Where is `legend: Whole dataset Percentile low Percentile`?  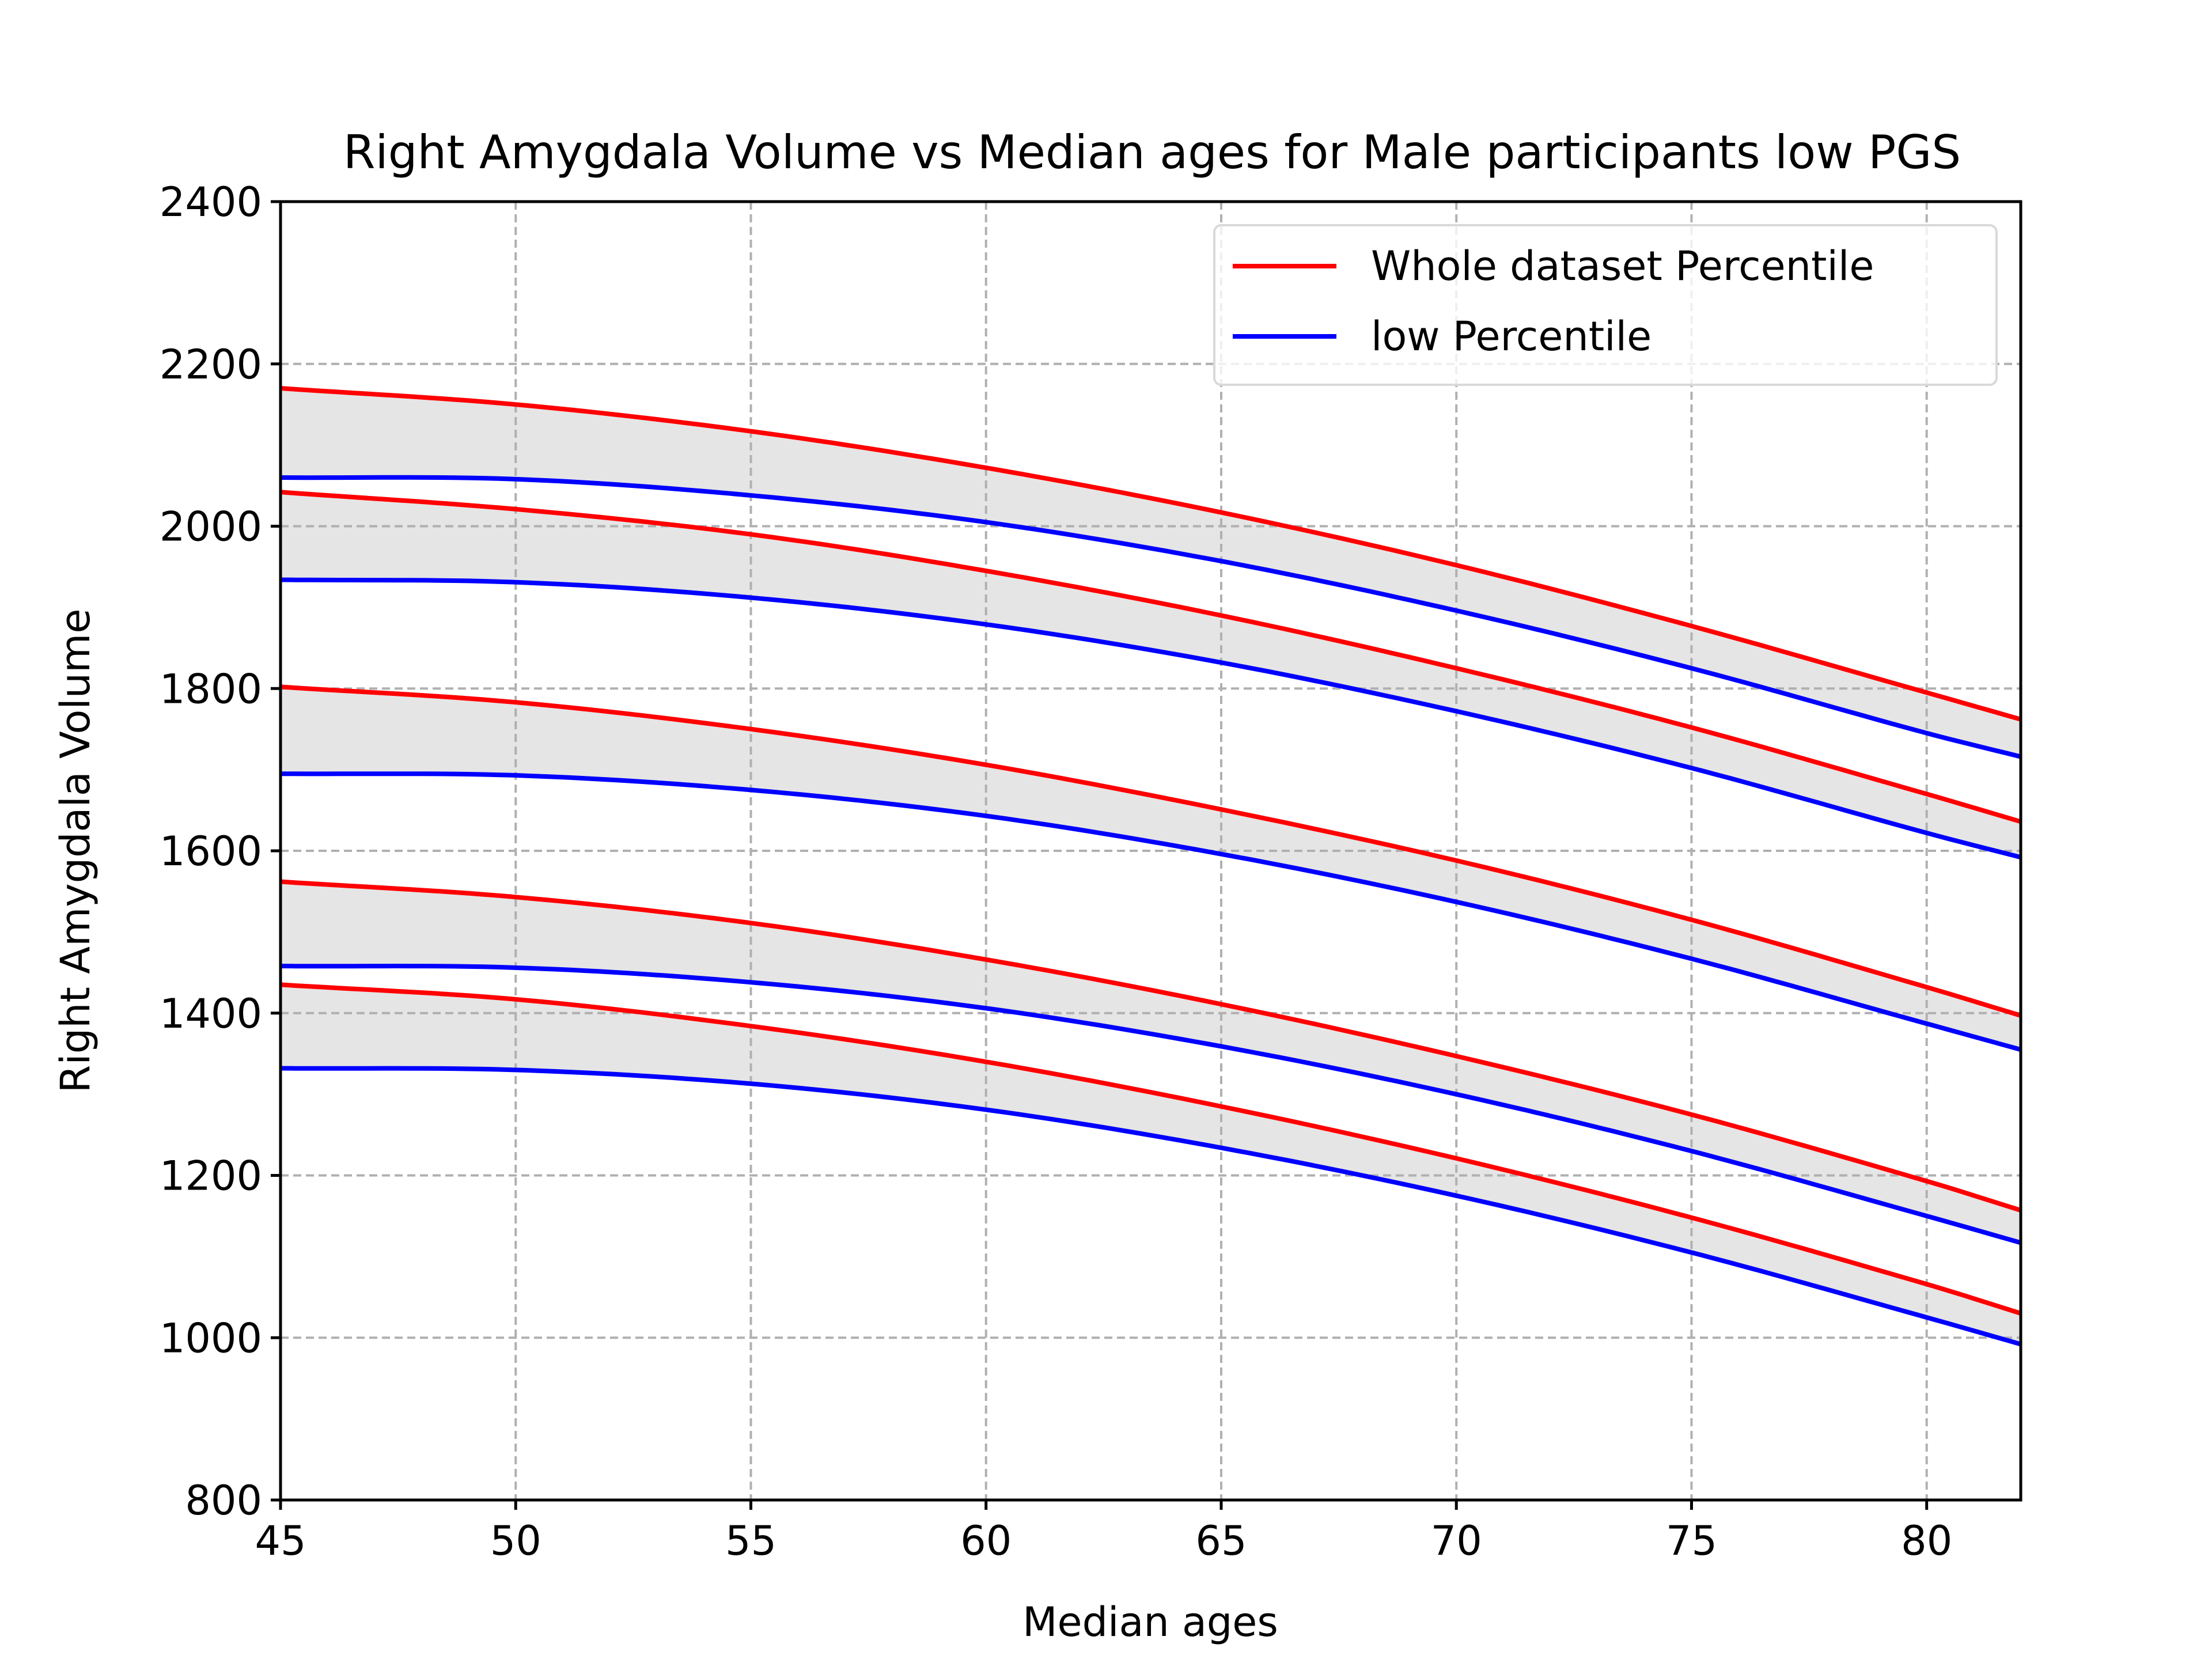 legend: Whole dataset Percentile low Percentile is located at coordinates (1605, 305).